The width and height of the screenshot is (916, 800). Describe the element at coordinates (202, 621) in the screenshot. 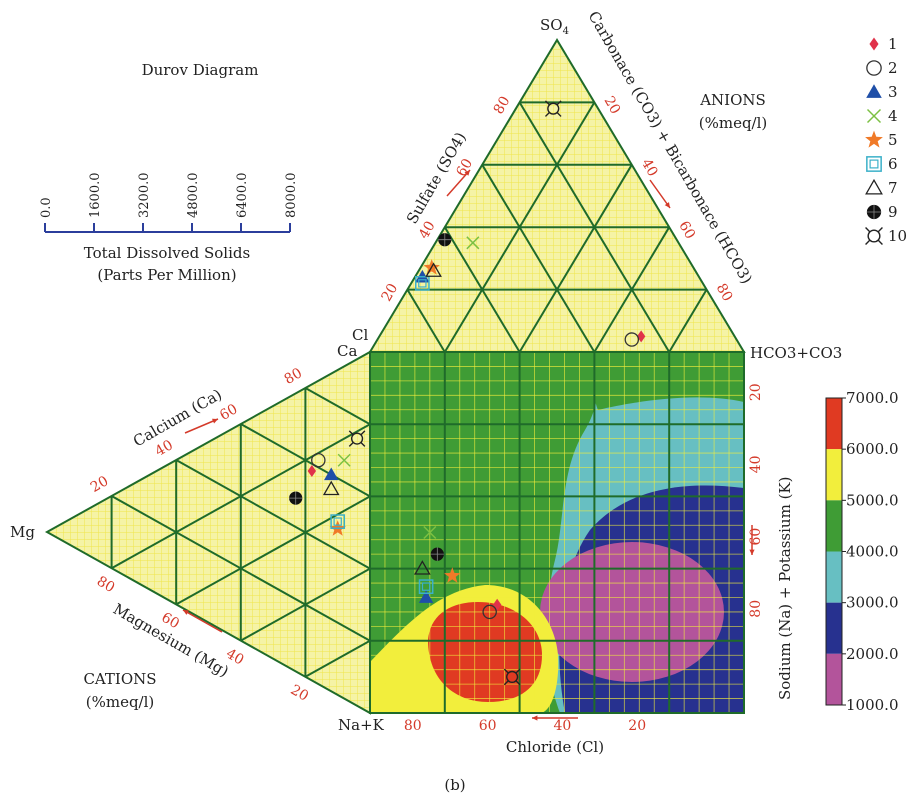

I see `magnesium-arrow` at that location.